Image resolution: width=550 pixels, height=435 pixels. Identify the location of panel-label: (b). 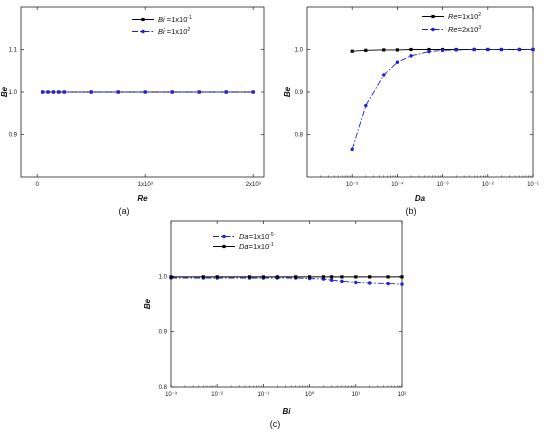
(411, 211).